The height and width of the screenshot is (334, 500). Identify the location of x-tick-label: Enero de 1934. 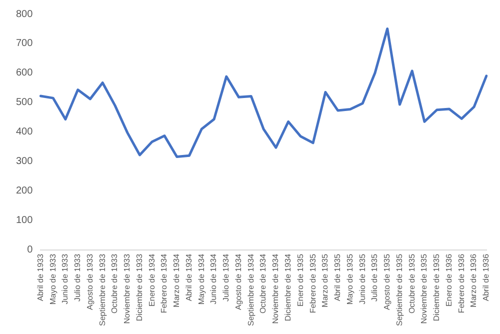
(151, 279).